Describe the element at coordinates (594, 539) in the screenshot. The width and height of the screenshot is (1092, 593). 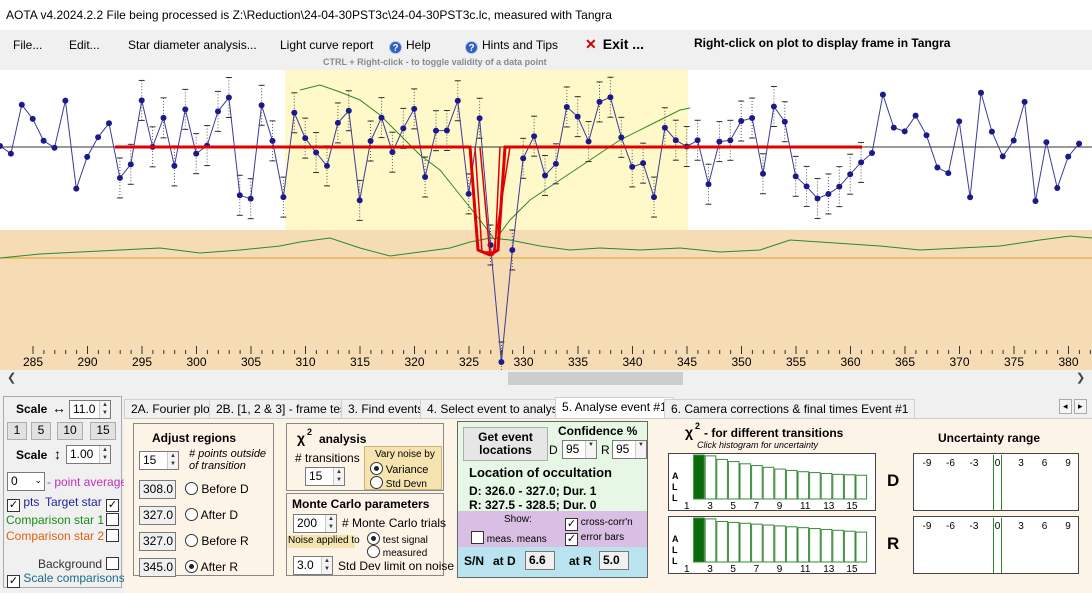
I see `error-bars-checkbox: ✓ error bars` at that location.